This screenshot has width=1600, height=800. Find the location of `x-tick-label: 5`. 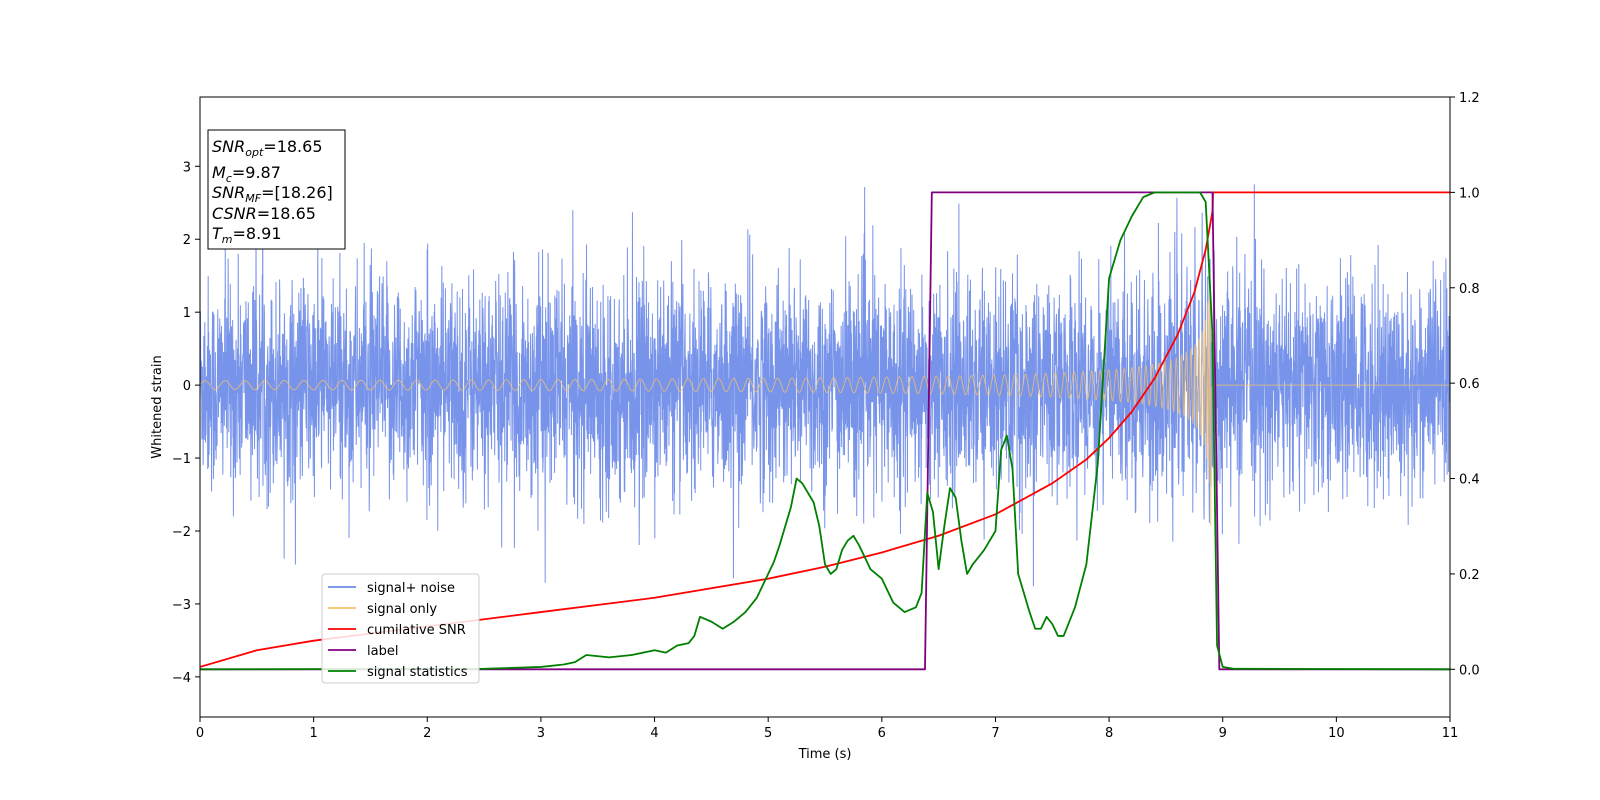

x-tick-label: 5 is located at coordinates (768, 733).